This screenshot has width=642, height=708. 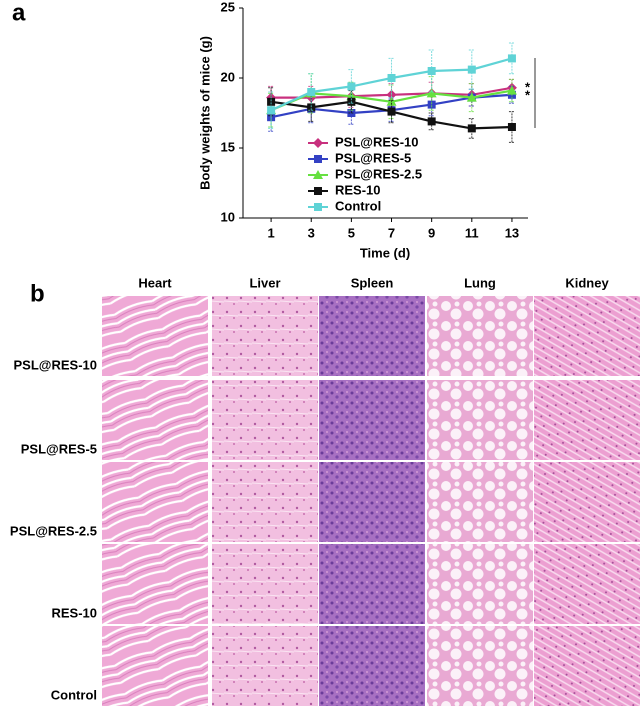 What do you see at coordinates (358, 189) in the screenshot?
I see `legend-label: RES-10` at bounding box center [358, 189].